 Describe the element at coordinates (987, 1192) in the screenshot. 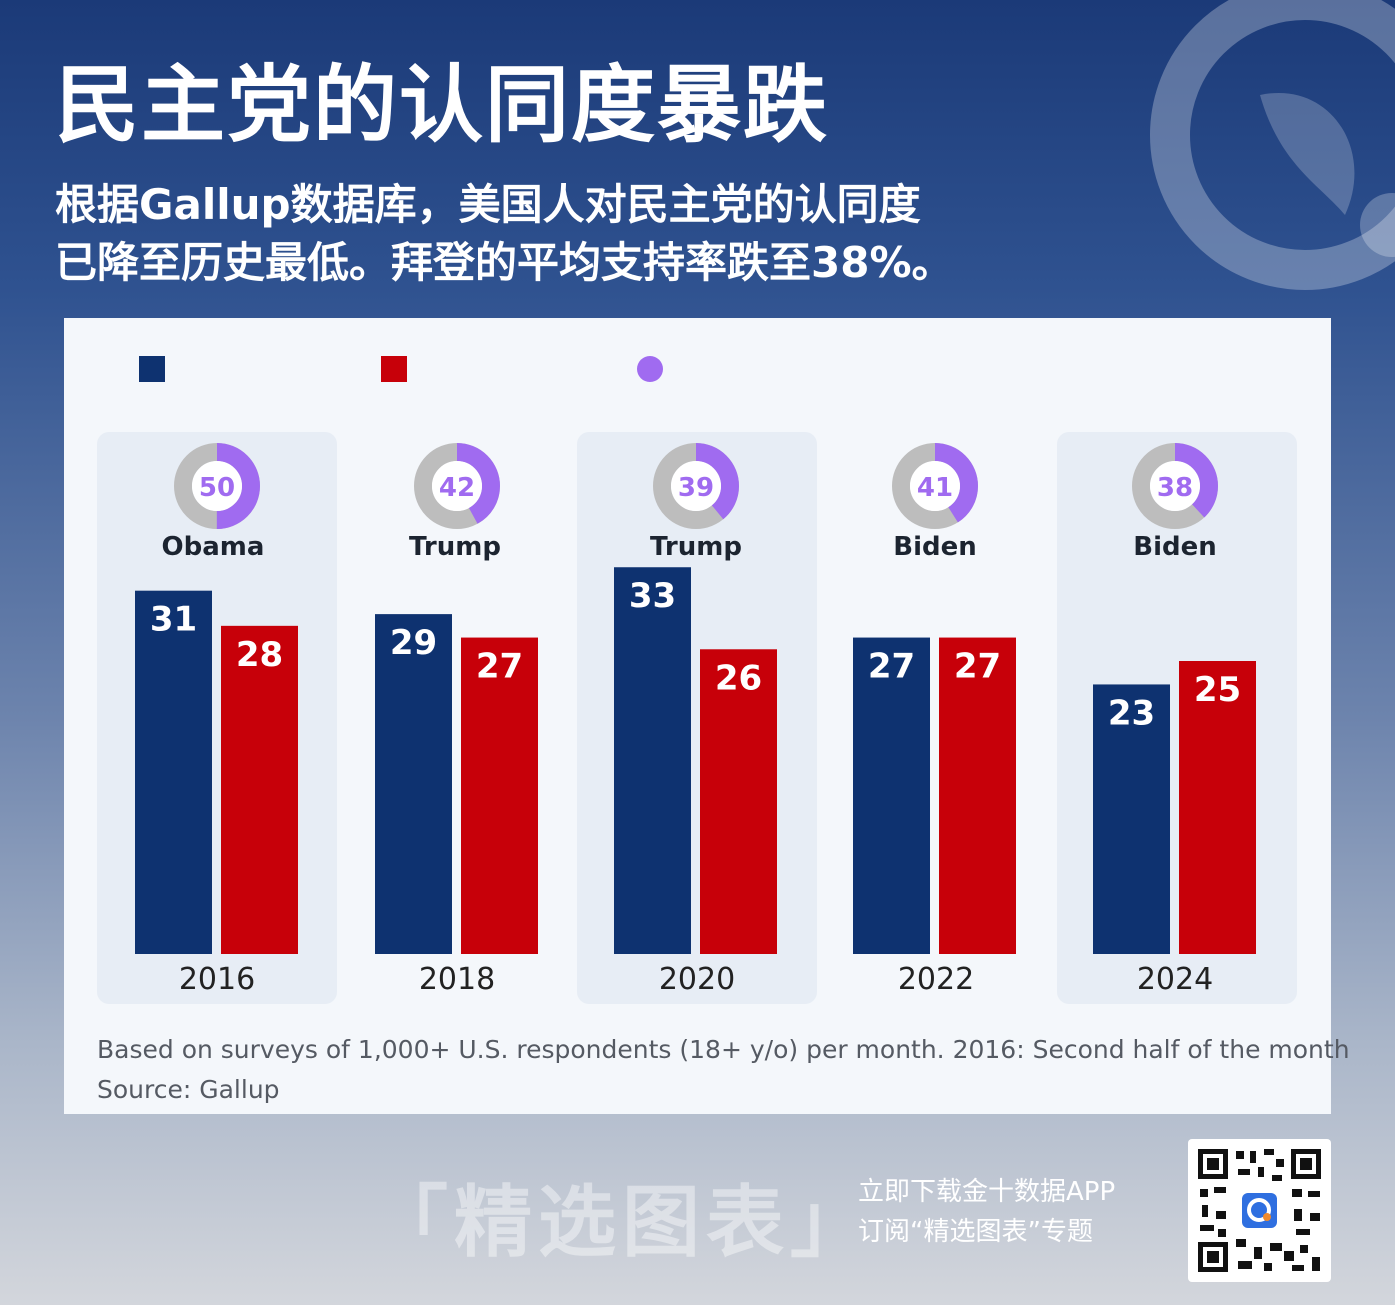

I see `promo-line-1: 立即下载金十数据APP` at that location.